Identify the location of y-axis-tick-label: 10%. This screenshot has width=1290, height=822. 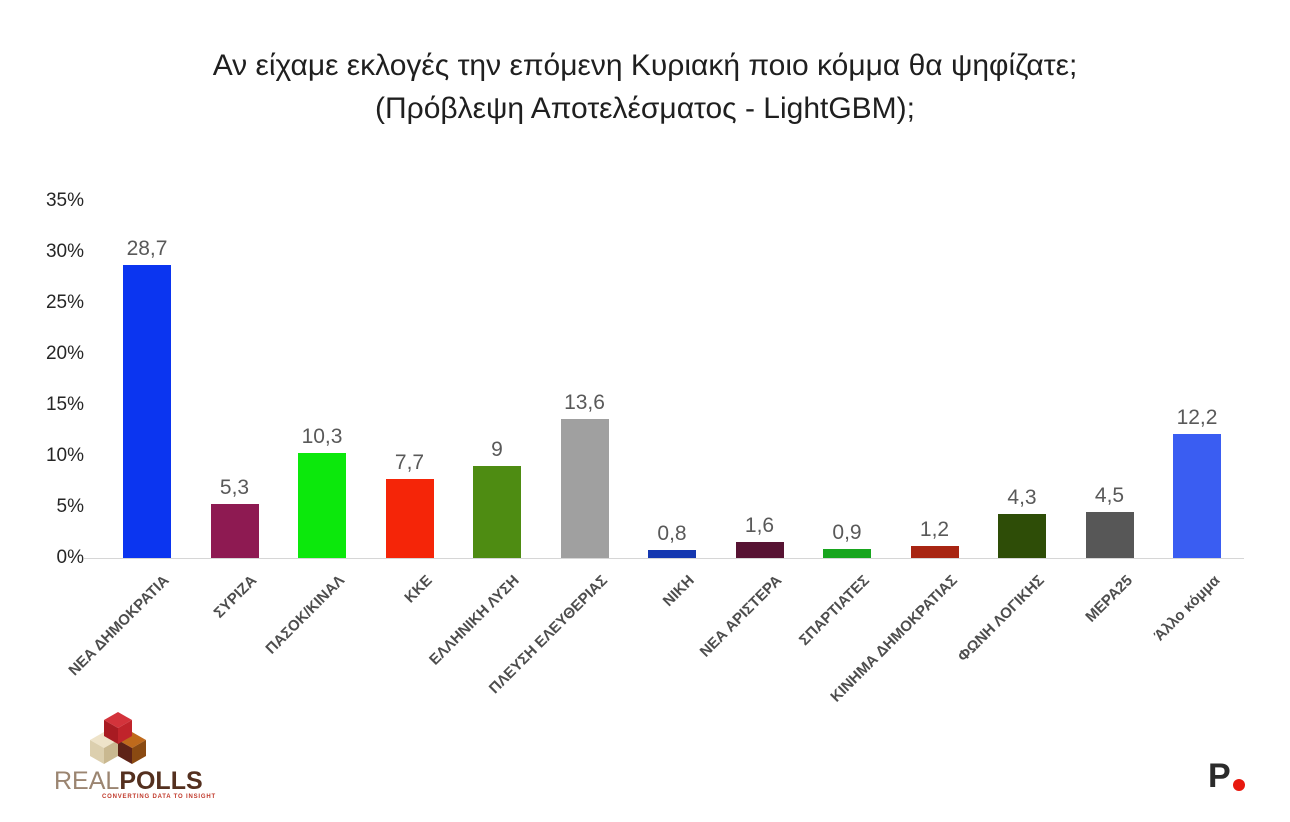
(64, 455).